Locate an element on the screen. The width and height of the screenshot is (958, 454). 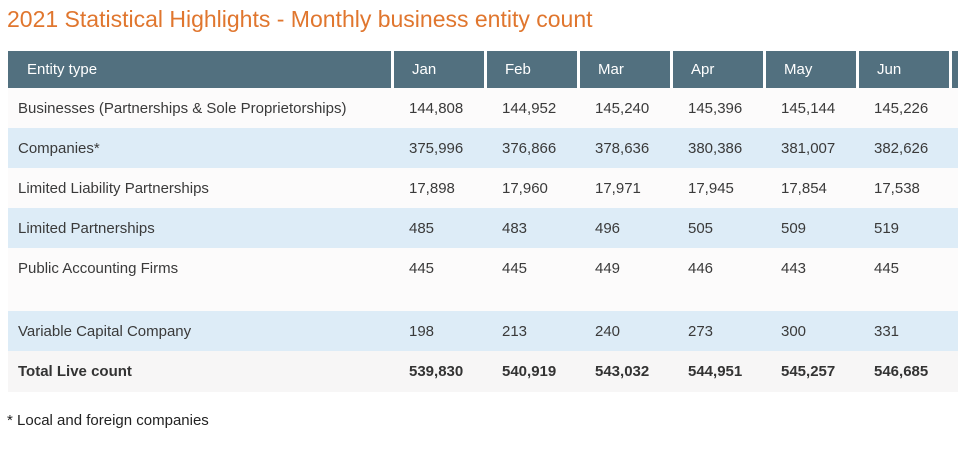
count-cell: 496 is located at coordinates (626, 228).